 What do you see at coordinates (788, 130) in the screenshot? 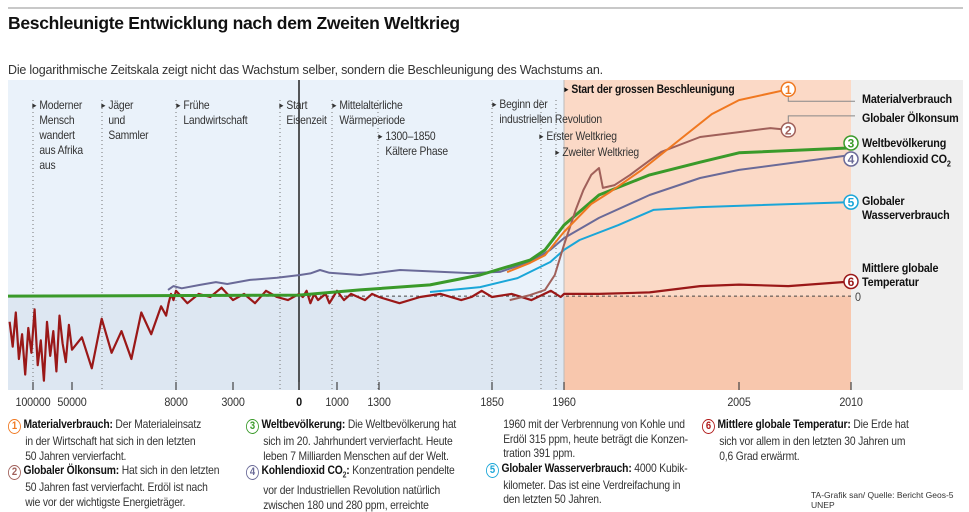
I see `number-label: 2` at bounding box center [788, 130].